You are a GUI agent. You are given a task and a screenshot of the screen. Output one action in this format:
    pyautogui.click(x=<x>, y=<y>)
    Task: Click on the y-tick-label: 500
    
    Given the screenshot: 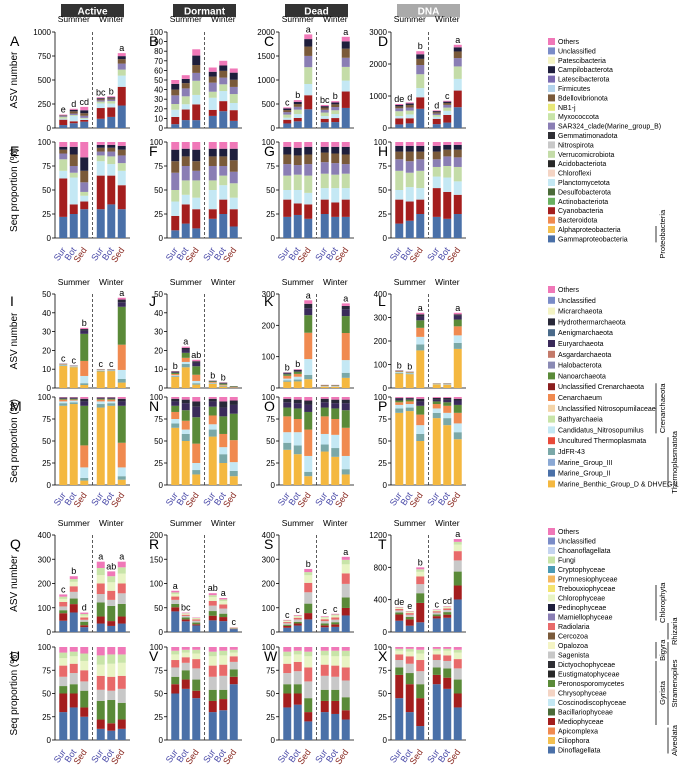 What is the action you would take?
    pyautogui.click(x=269, y=104)
    